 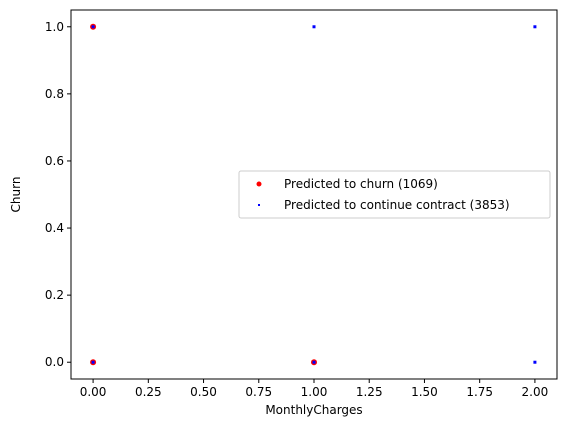 I want to click on x-tick-label-6: 1.50, so click(x=424, y=392).